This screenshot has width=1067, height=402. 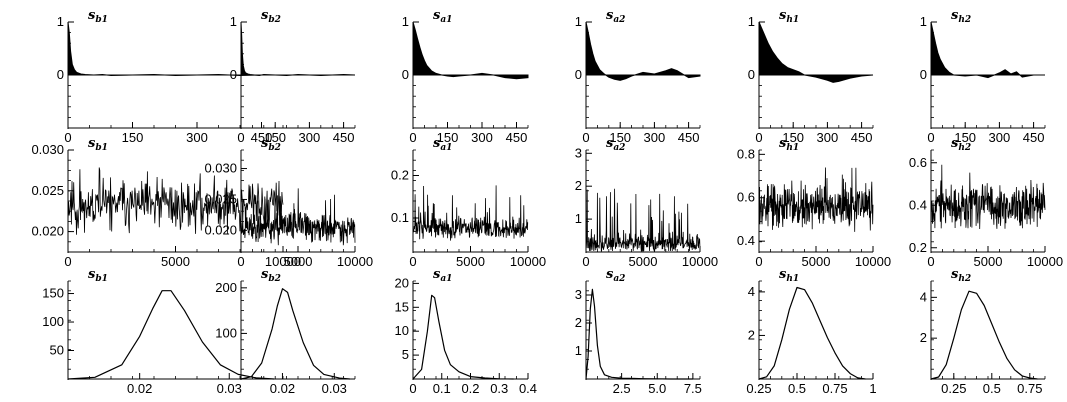 What do you see at coordinates (57, 350) in the screenshot?
I see `y-tick-label: 50` at bounding box center [57, 350].